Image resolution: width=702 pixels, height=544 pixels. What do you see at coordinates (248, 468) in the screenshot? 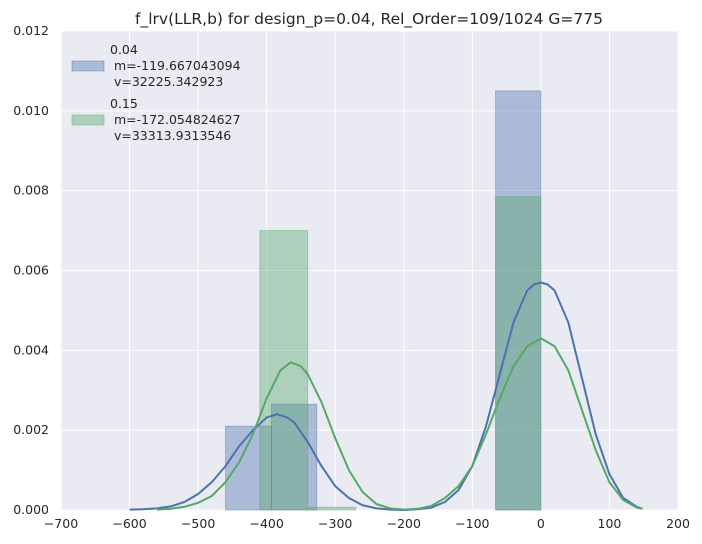
I see `histogram-bar-0.04-0` at bounding box center [248, 468].